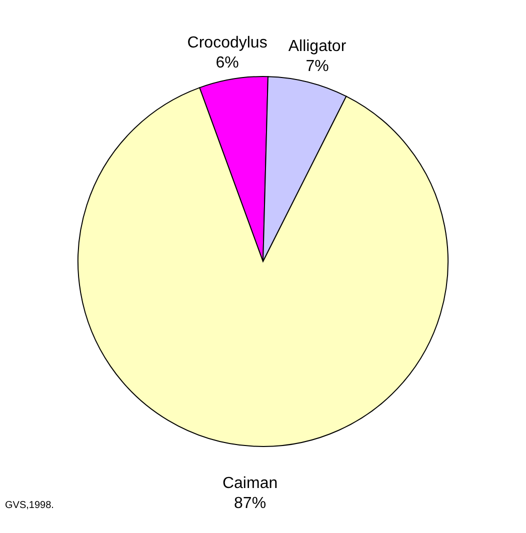 This screenshot has height=533, width=526. I want to click on data-label: 87%, so click(250, 503).